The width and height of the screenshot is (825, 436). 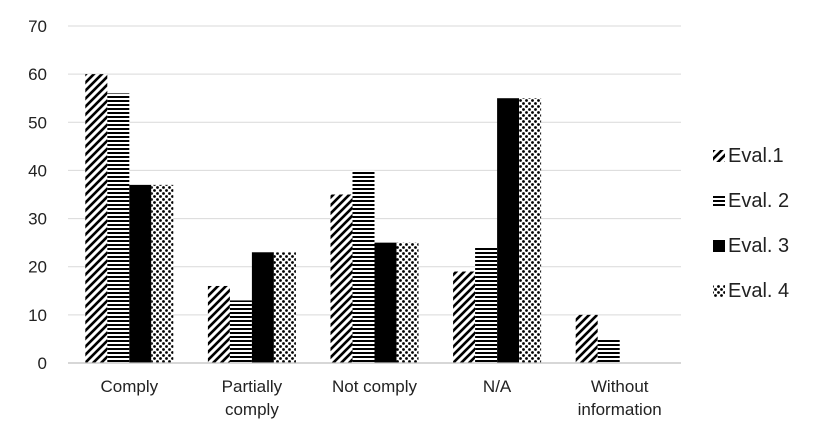 I want to click on legend-label: Eval. 3, so click(x=758, y=246).